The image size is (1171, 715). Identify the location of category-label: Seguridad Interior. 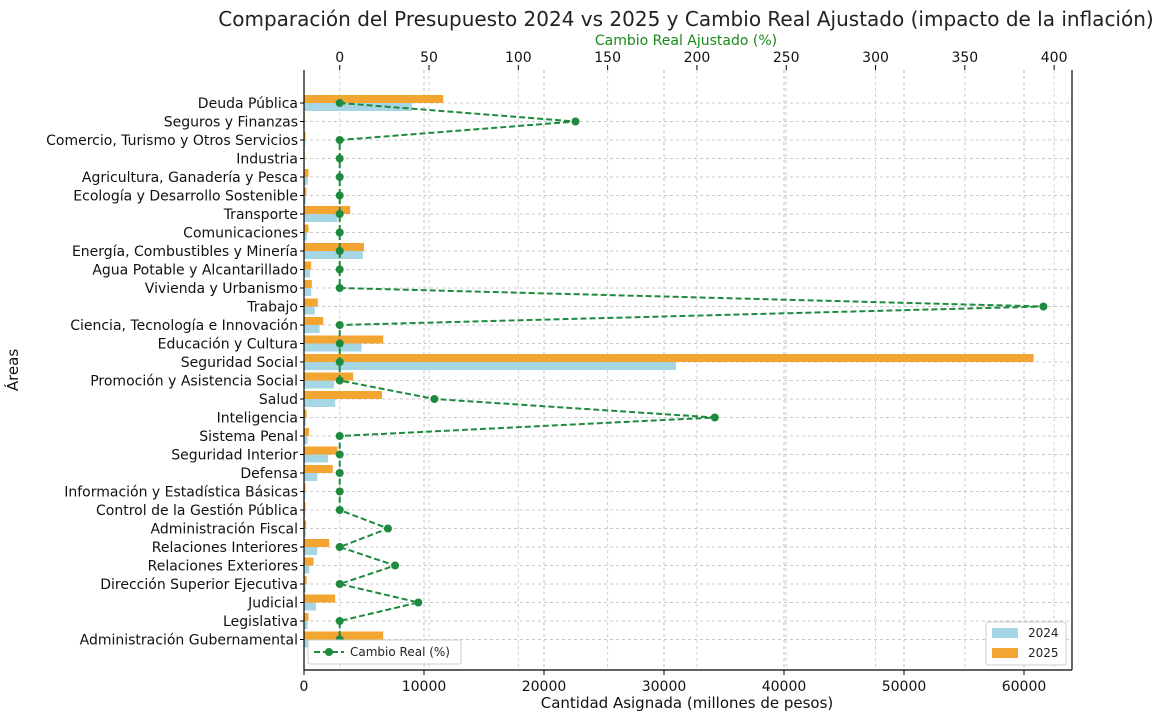
(234, 456).